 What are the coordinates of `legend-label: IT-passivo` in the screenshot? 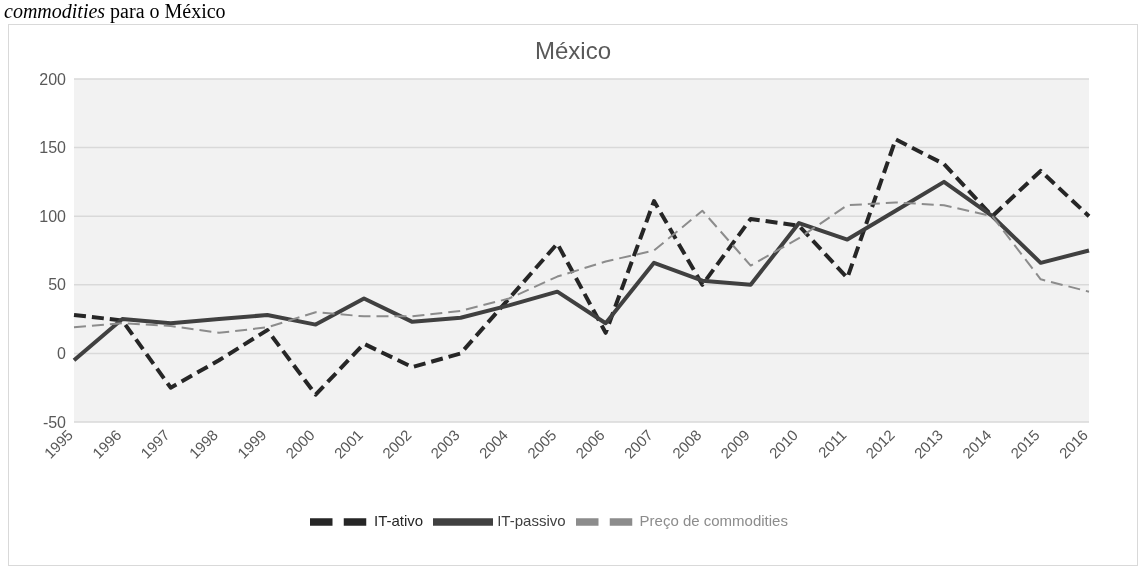 It's located at (531, 520).